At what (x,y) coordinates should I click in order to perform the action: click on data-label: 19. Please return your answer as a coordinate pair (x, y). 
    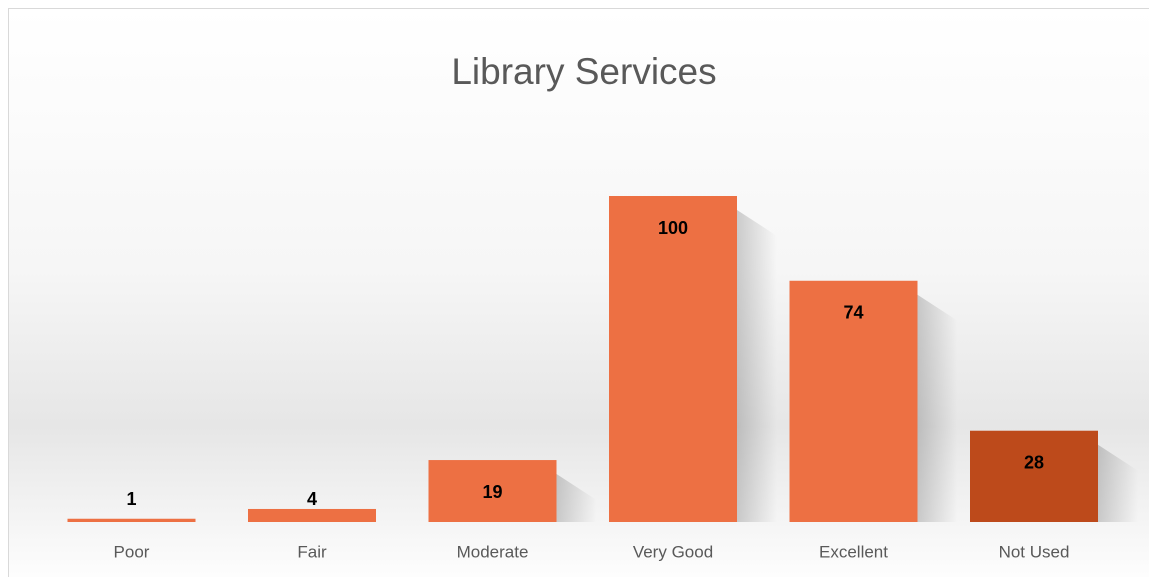
    Looking at the image, I should click on (492, 492).